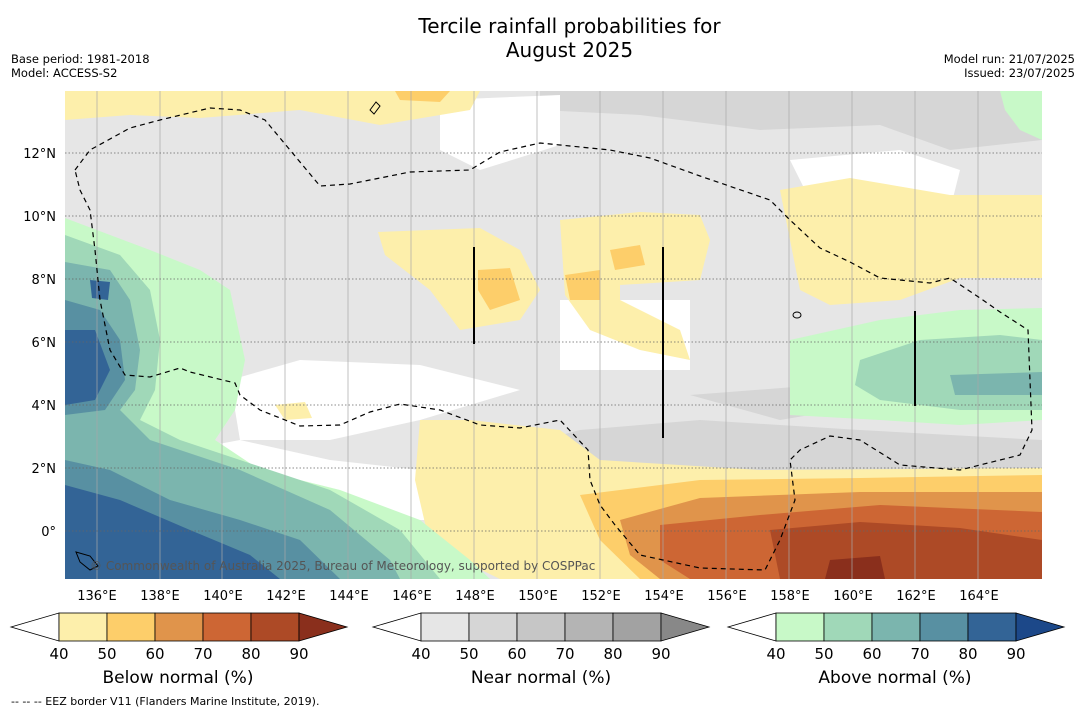 The width and height of the screenshot is (1085, 713). Describe the element at coordinates (97, 596) in the screenshot. I see `longitude-label: 136°E` at that location.